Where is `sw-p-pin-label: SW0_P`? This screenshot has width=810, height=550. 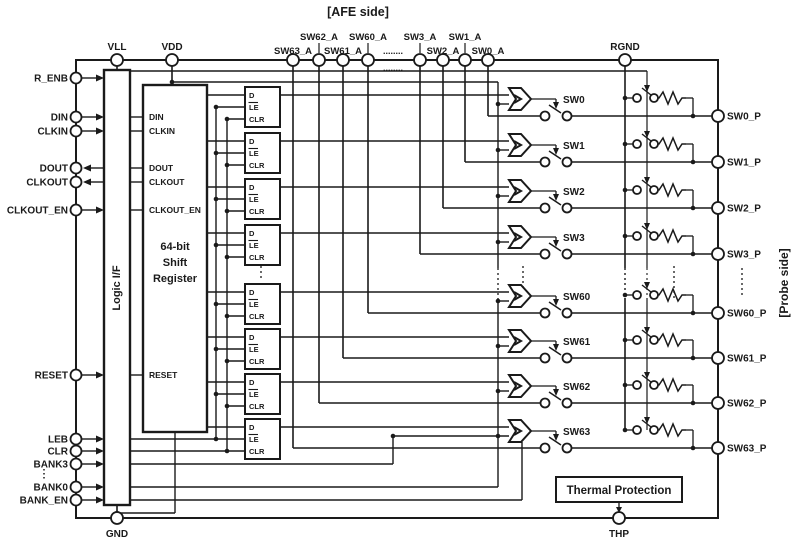 sw-p-pin-label: SW0_P is located at coordinates (744, 117).